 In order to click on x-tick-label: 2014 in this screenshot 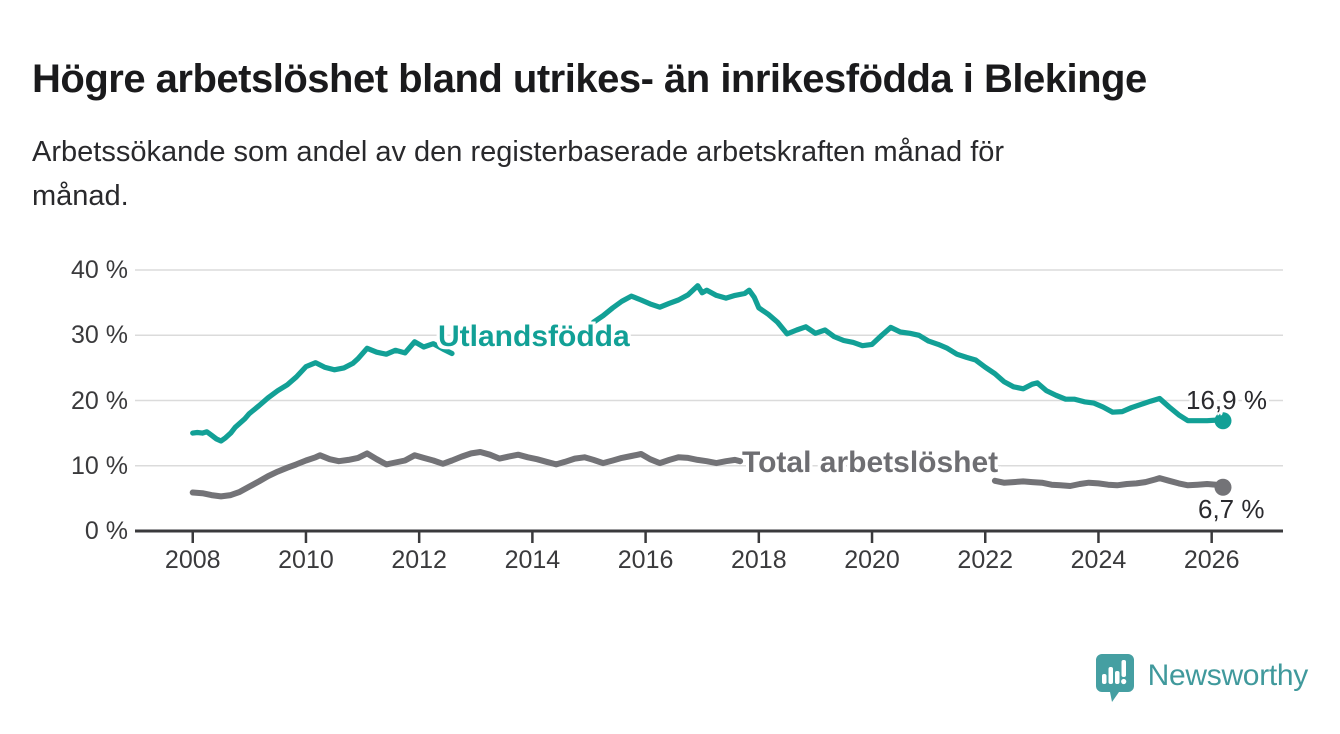, I will do `click(532, 560)`.